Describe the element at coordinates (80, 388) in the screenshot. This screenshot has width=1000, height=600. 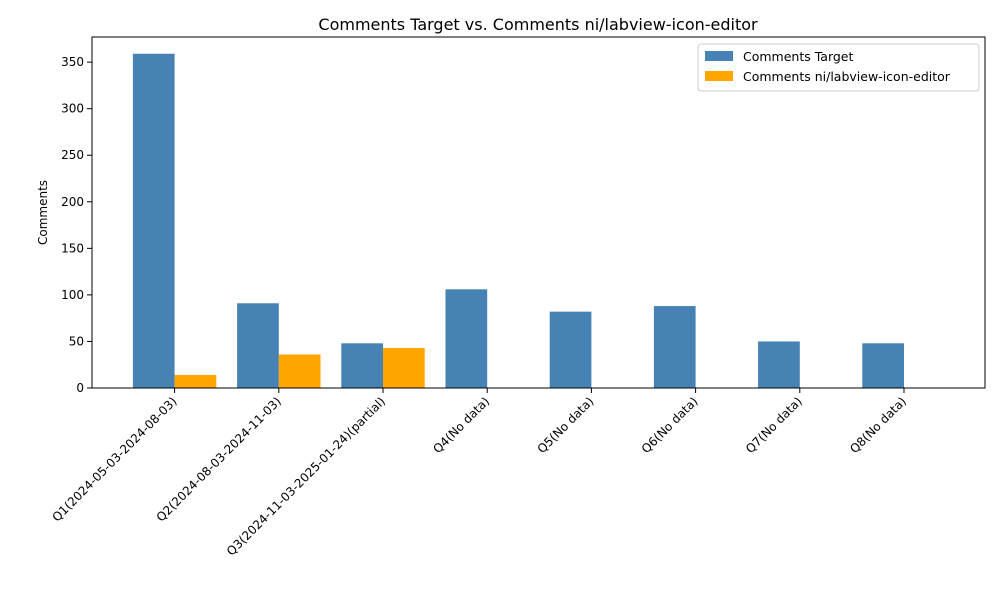
I see `y-tick-label: 0` at that location.